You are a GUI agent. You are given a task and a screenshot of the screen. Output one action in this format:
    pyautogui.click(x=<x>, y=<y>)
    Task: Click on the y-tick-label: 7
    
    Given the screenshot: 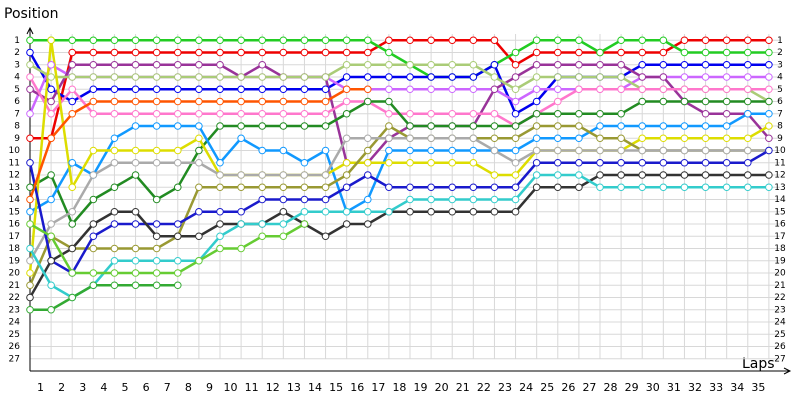 What is the action you would take?
    pyautogui.click(x=17, y=114)
    